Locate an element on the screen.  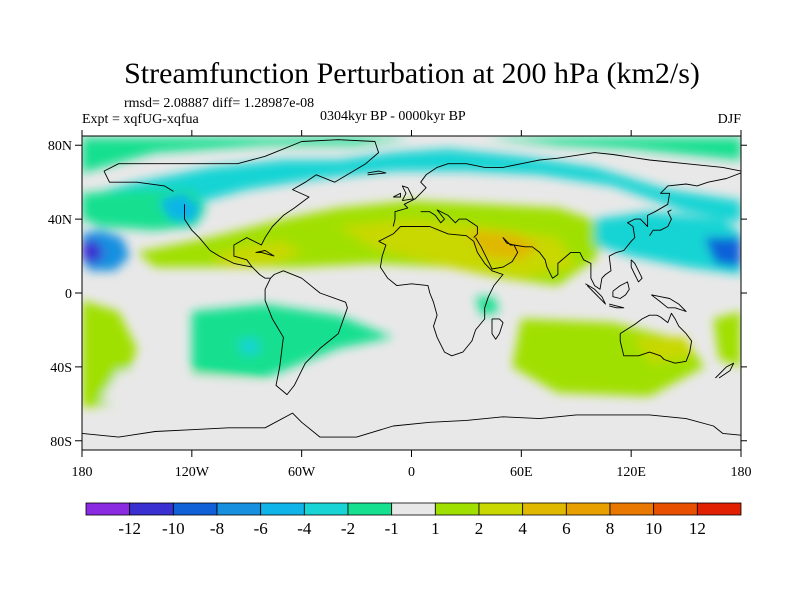
colorbar-label: 10 is located at coordinates (653, 528).